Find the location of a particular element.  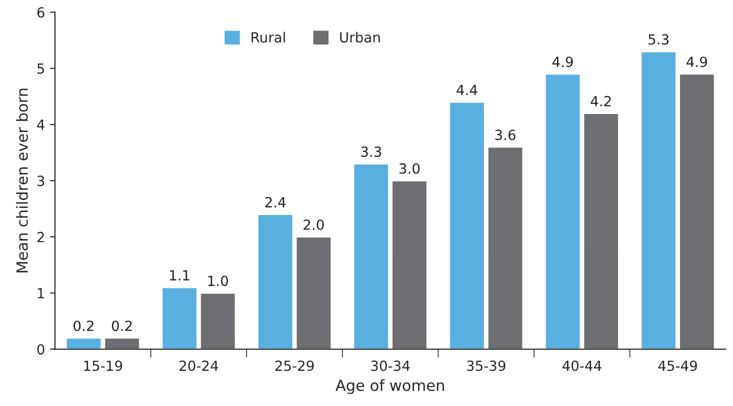

data-label: 4.4 is located at coordinates (467, 89).